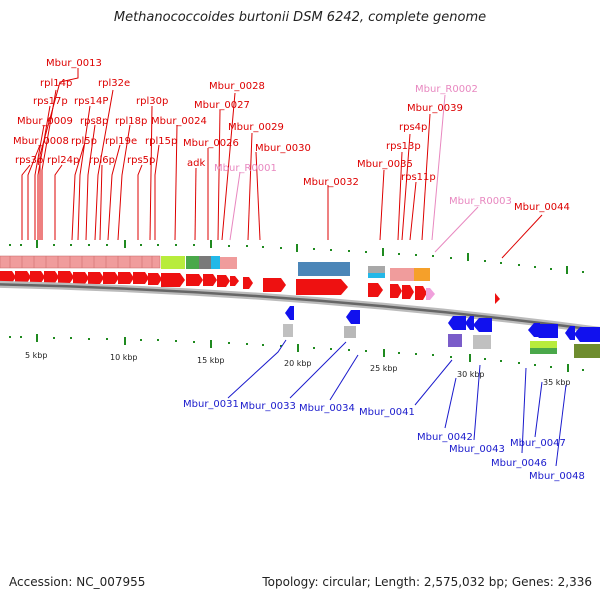  What do you see at coordinates (413, 127) in the screenshot?
I see `gene-label: rps4p` at bounding box center [413, 127].